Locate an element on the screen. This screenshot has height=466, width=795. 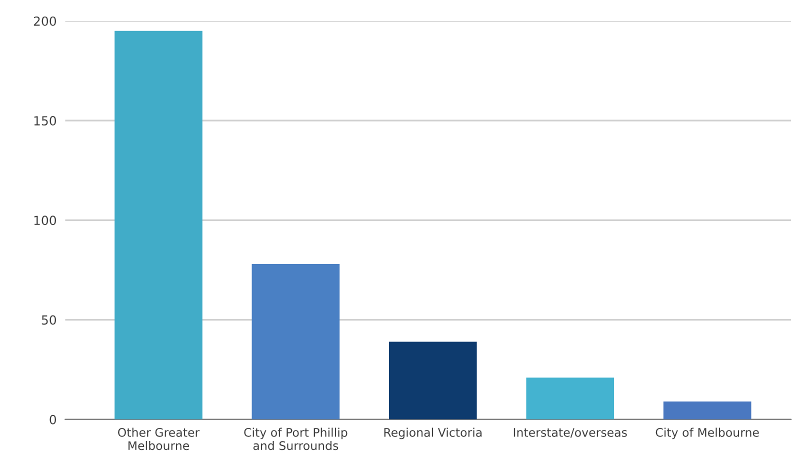
x-tick-label: Regional Victoria is located at coordinates (433, 434).